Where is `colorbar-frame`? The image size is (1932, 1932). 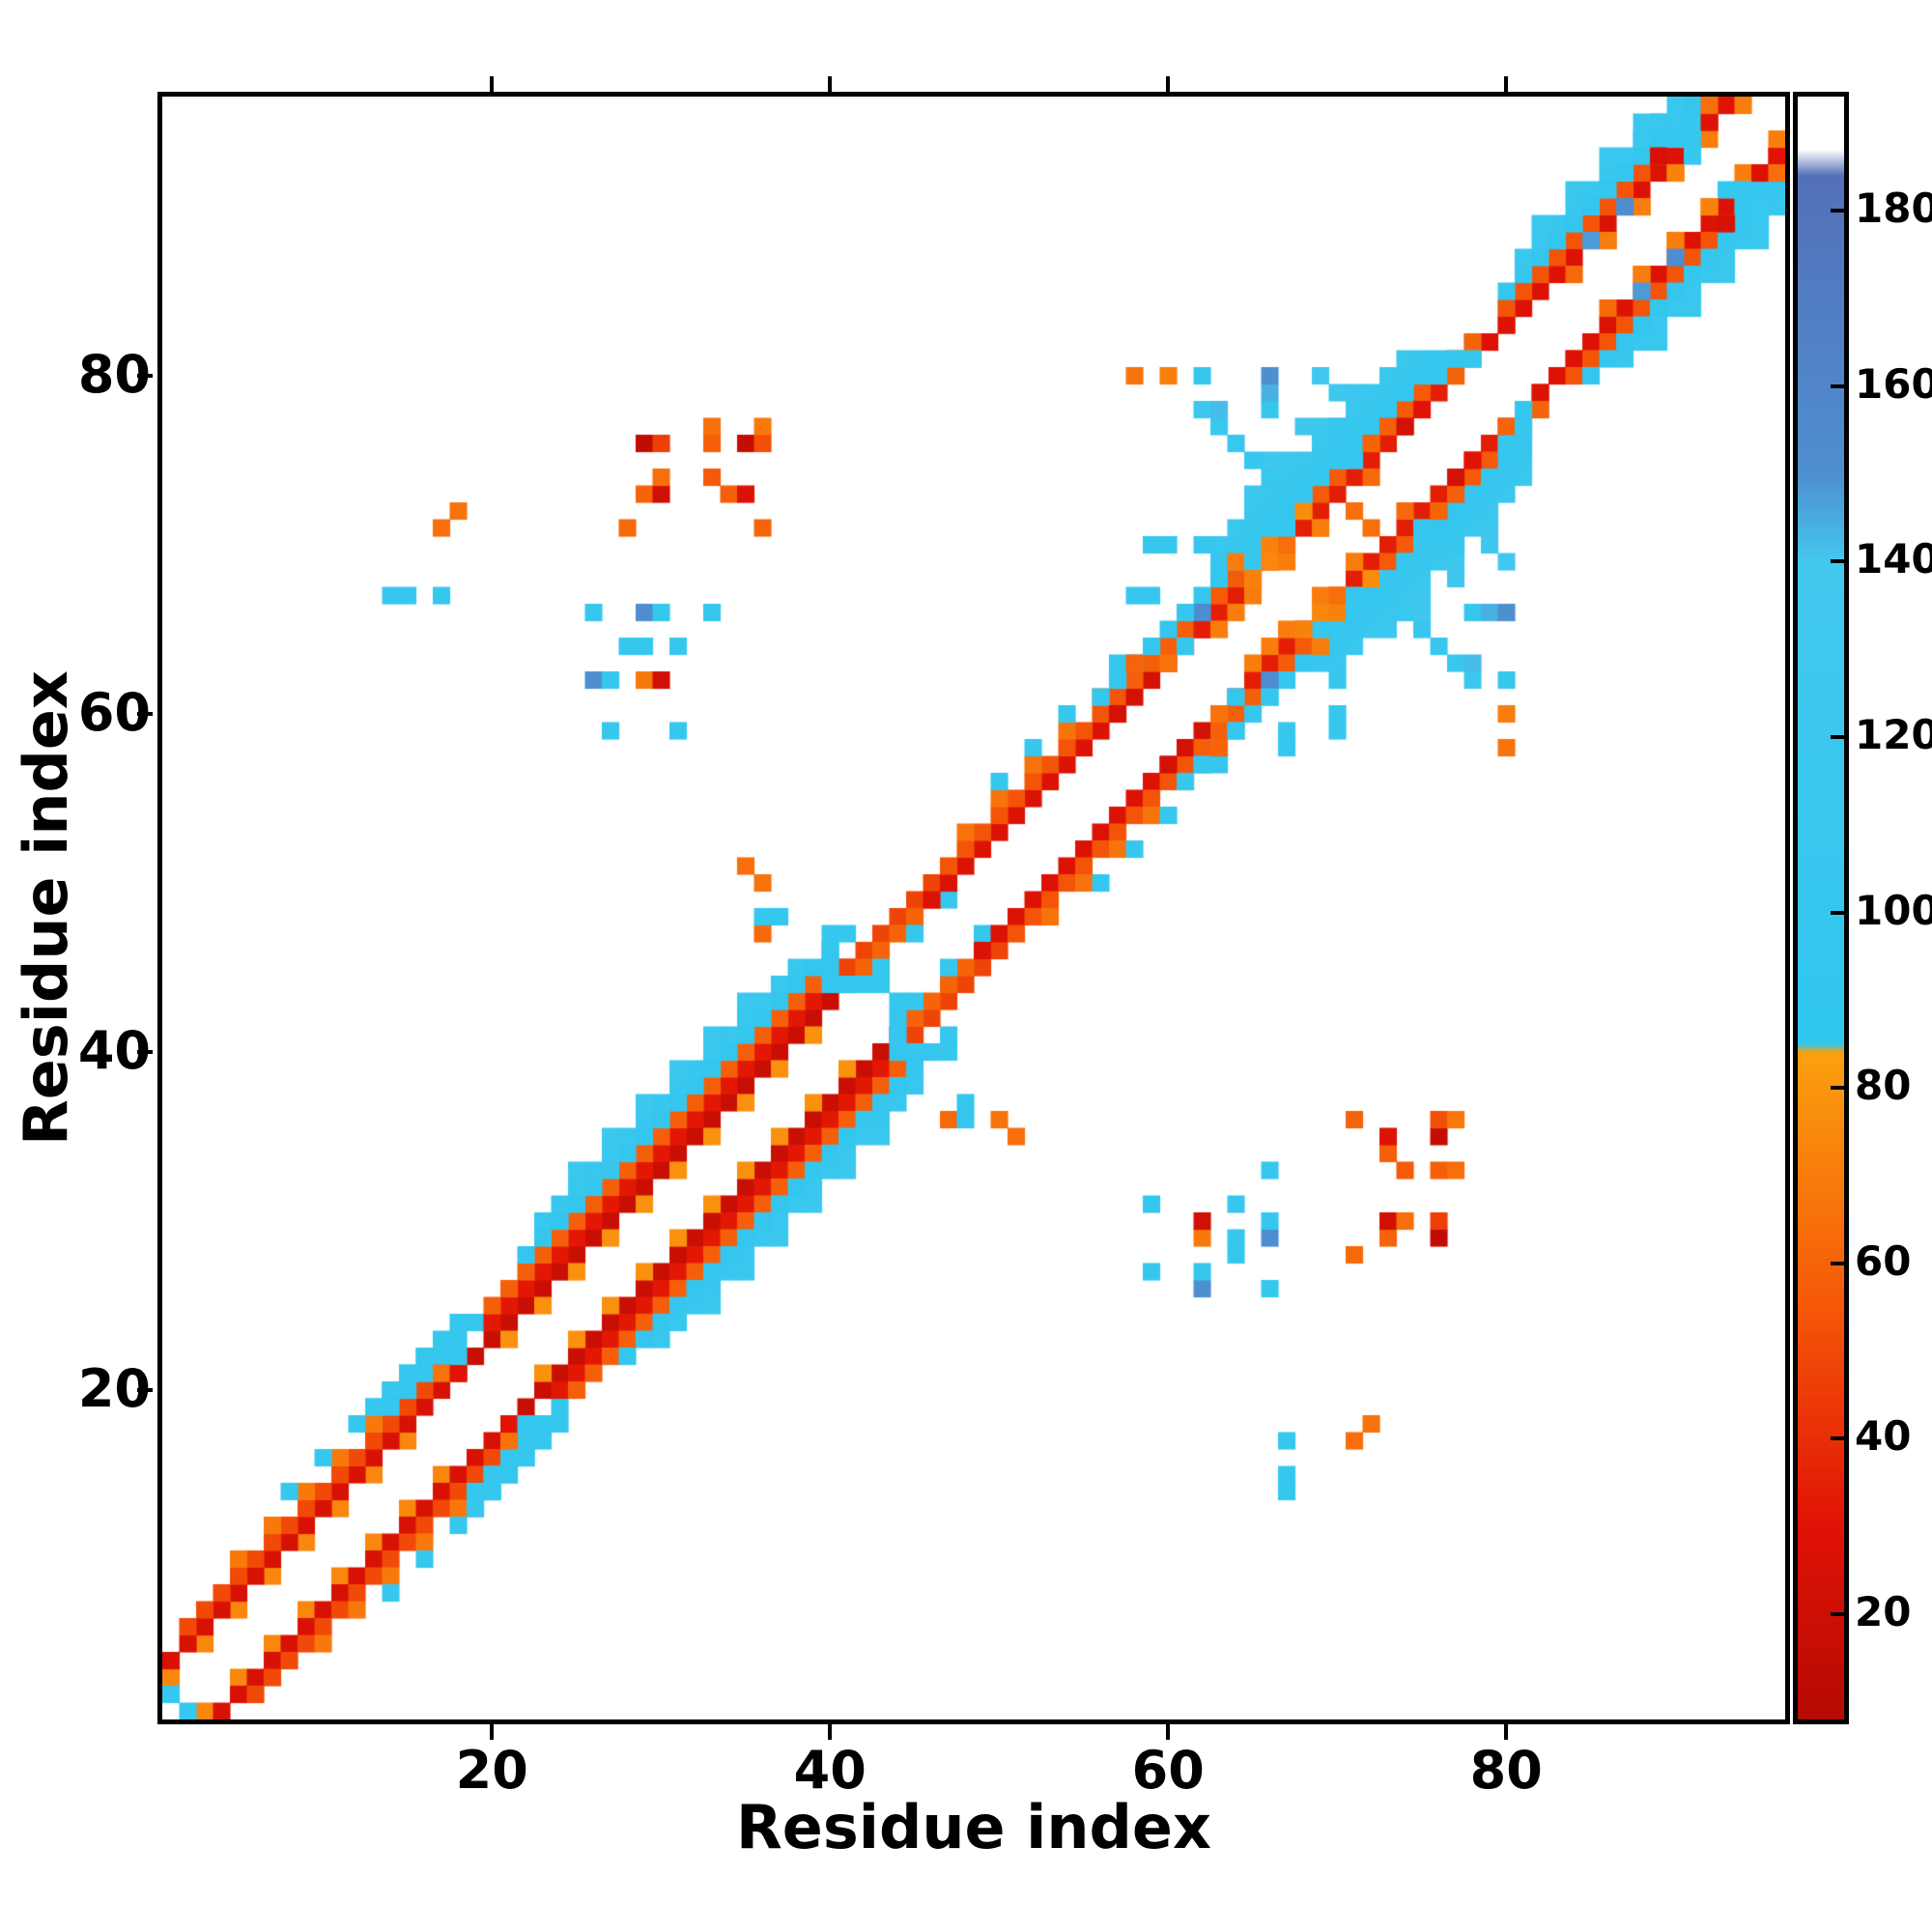
colorbar-frame is located at coordinates (1821, 908).